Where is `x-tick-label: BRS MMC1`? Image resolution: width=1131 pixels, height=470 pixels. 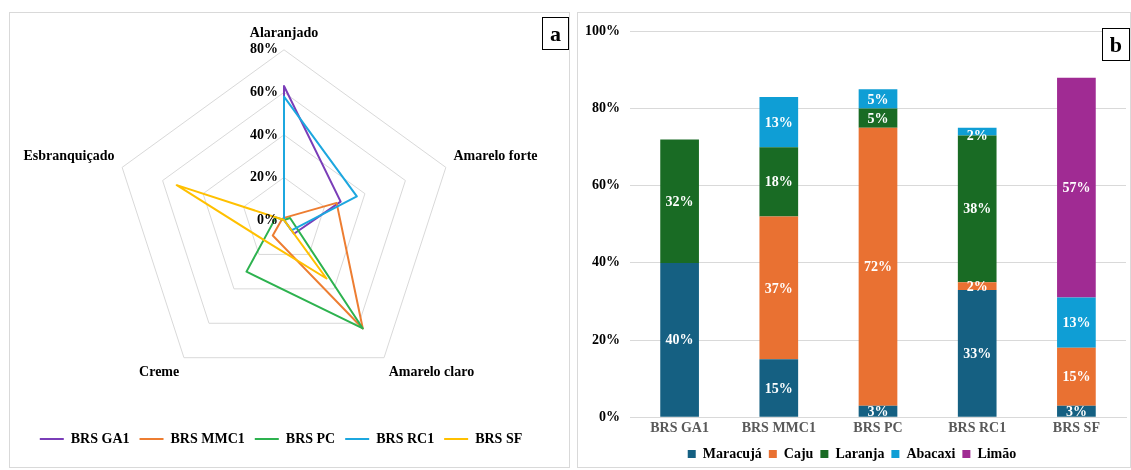 x-tick-label: BRS MMC1 is located at coordinates (778, 428).